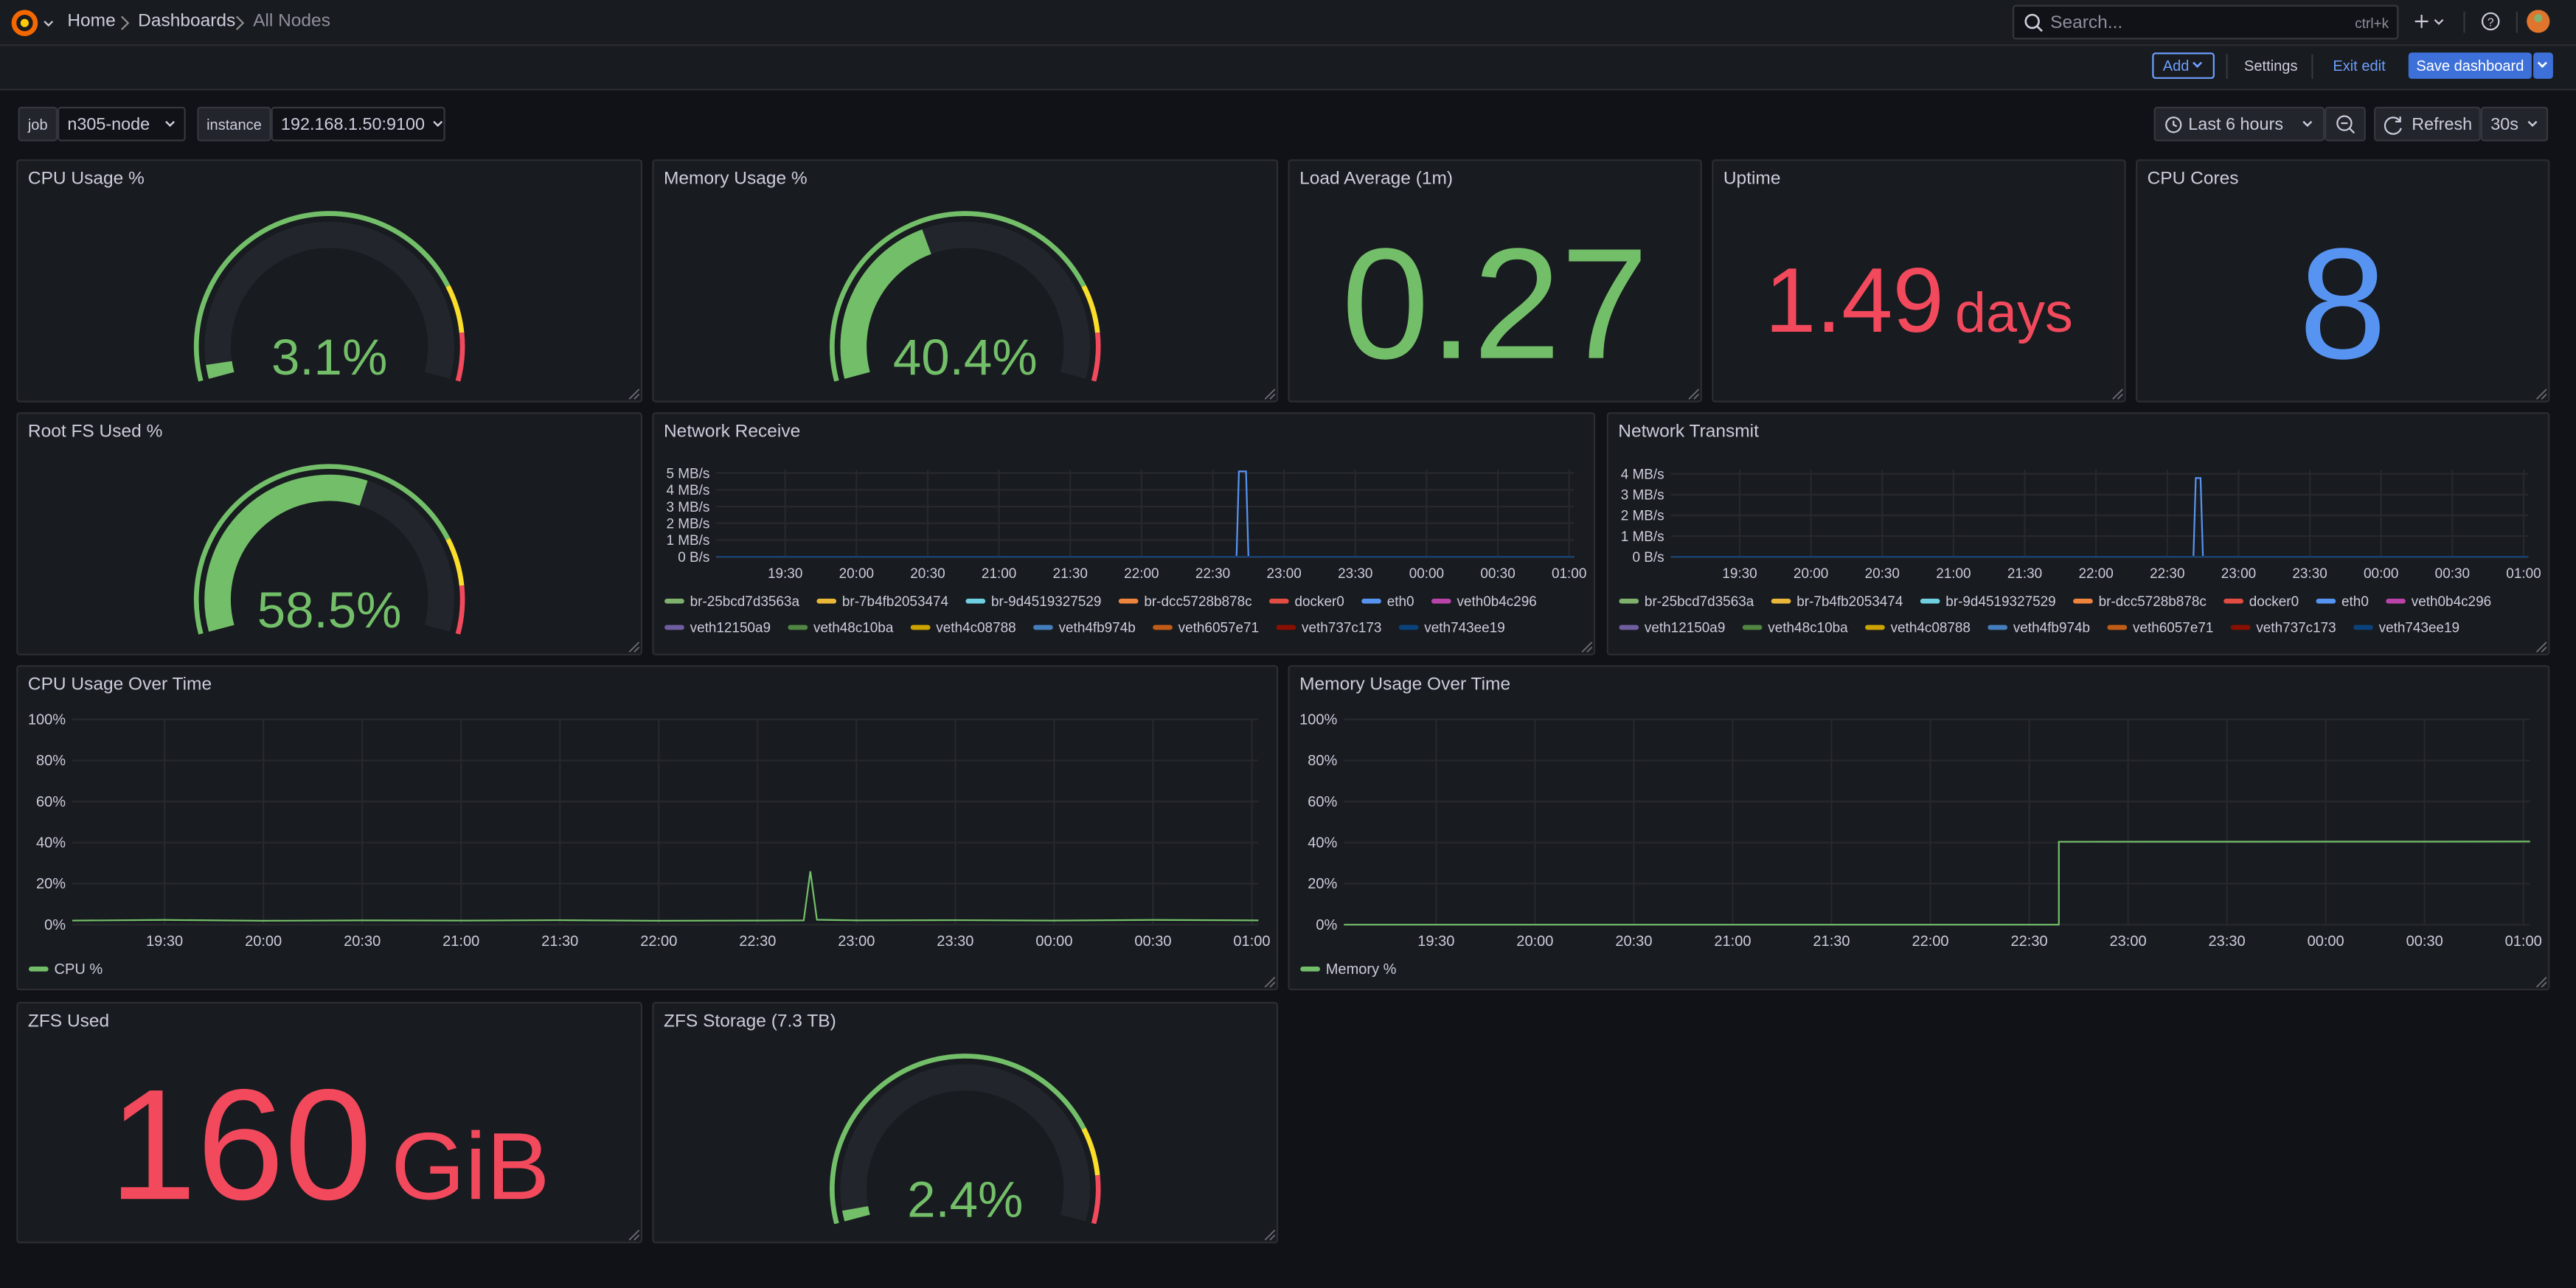 Image resolution: width=2576 pixels, height=1288 pixels. Describe the element at coordinates (1642, 496) in the screenshot. I see `y-tick-label: 3 MB/s` at that location.